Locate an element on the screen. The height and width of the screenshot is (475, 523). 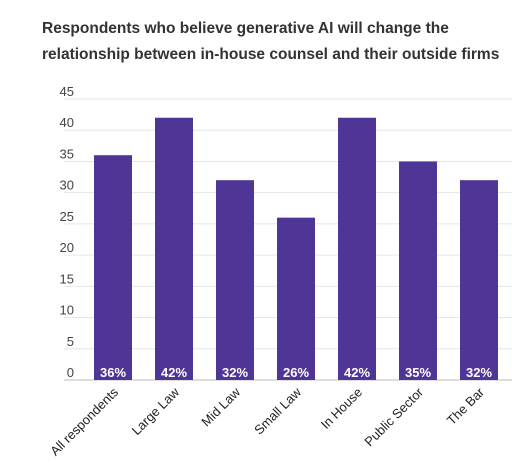
bar-value-label: 36% is located at coordinates (113, 372).